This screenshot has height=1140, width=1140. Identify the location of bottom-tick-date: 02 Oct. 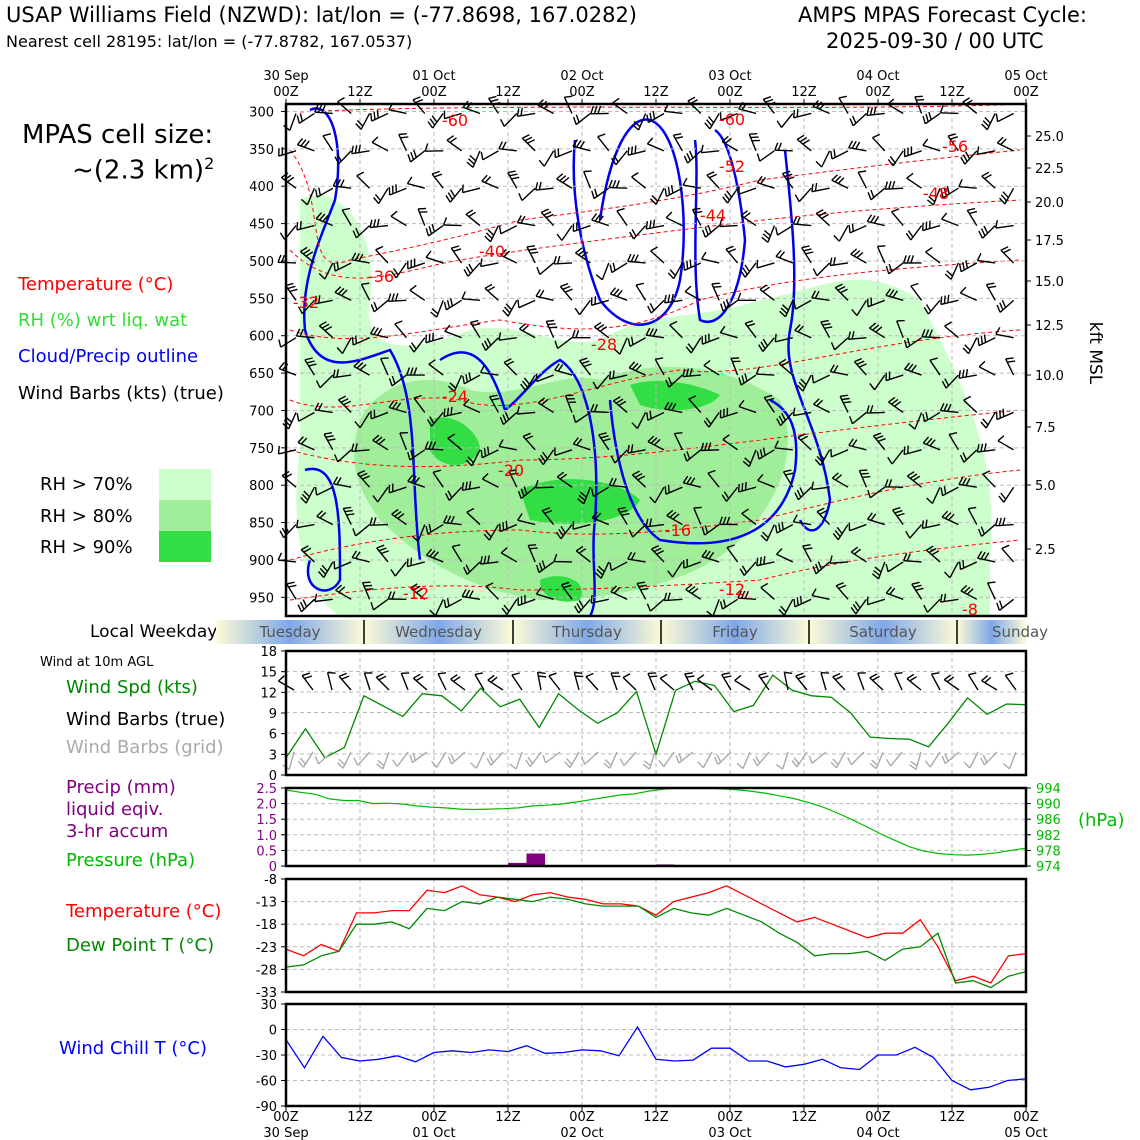
(581, 1133).